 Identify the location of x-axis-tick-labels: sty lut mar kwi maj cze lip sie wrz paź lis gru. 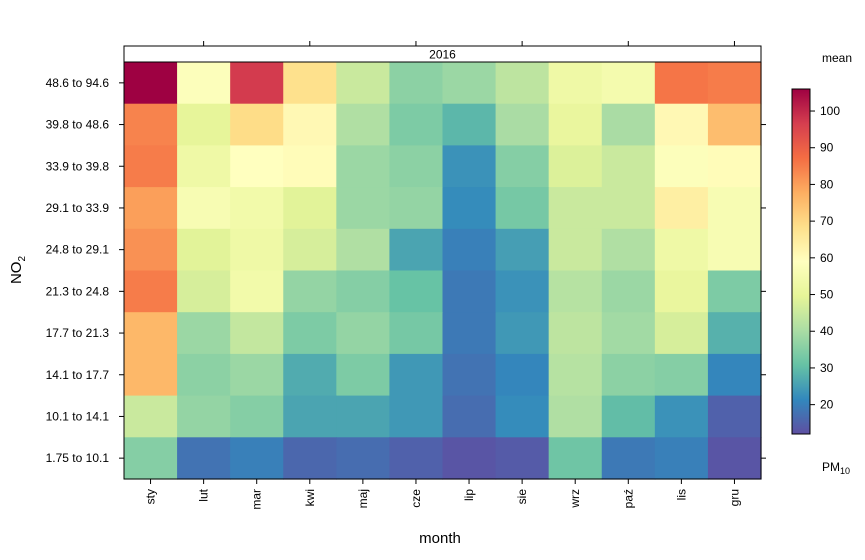
(443, 498).